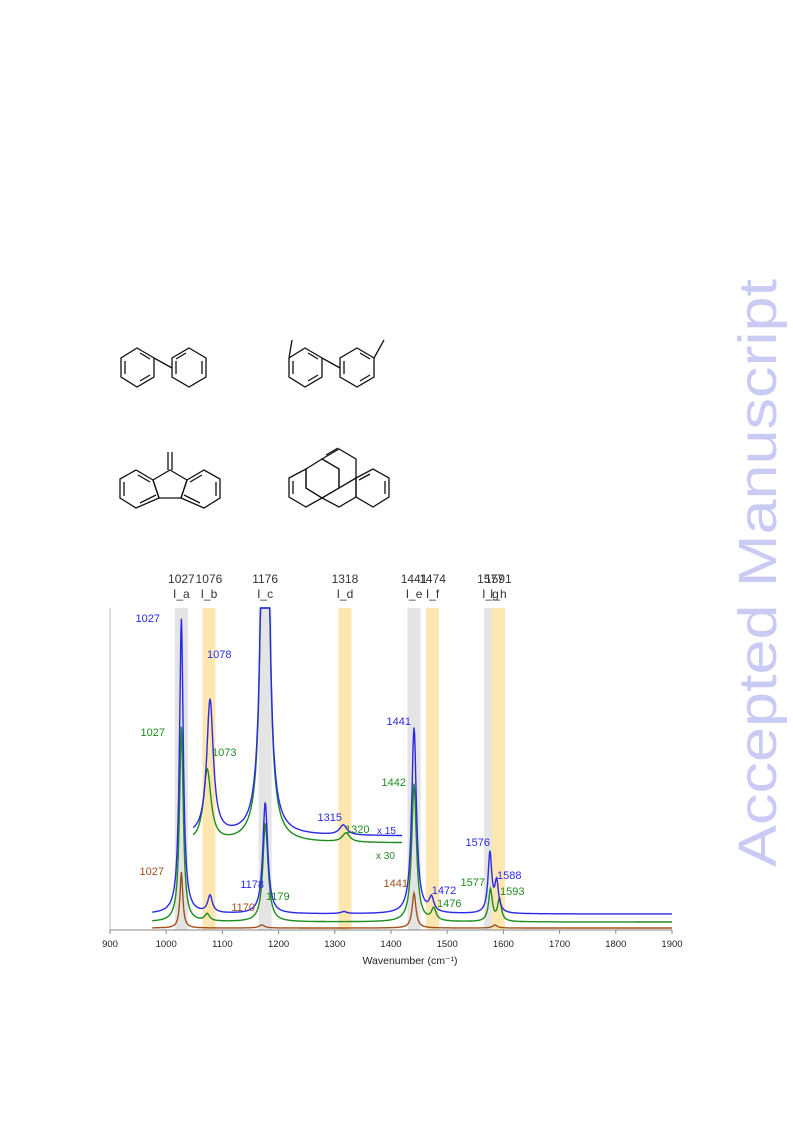 This screenshot has height=1121, width=793. Describe the element at coordinates (153, 733) in the screenshot. I see `peak-label-green: 1027` at that location.